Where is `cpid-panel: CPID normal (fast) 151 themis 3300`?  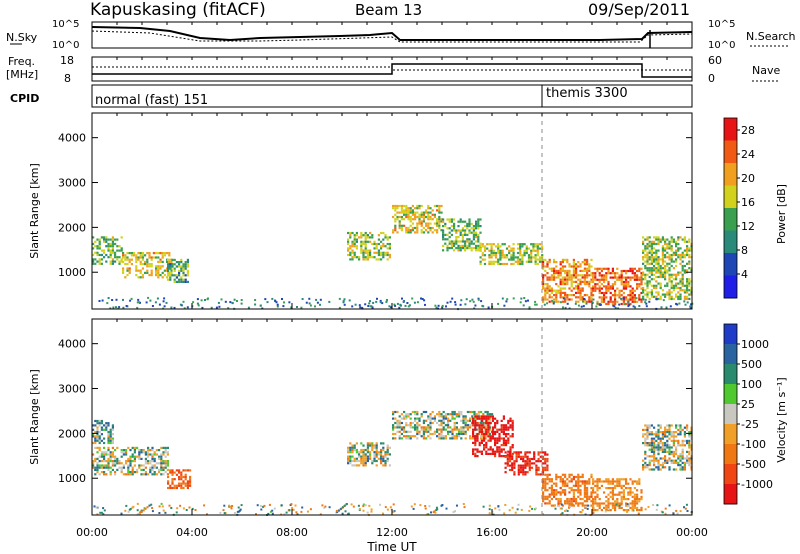
cpid-panel: CPID normal (fast) 151 themis 3300 is located at coordinates (351, 96).